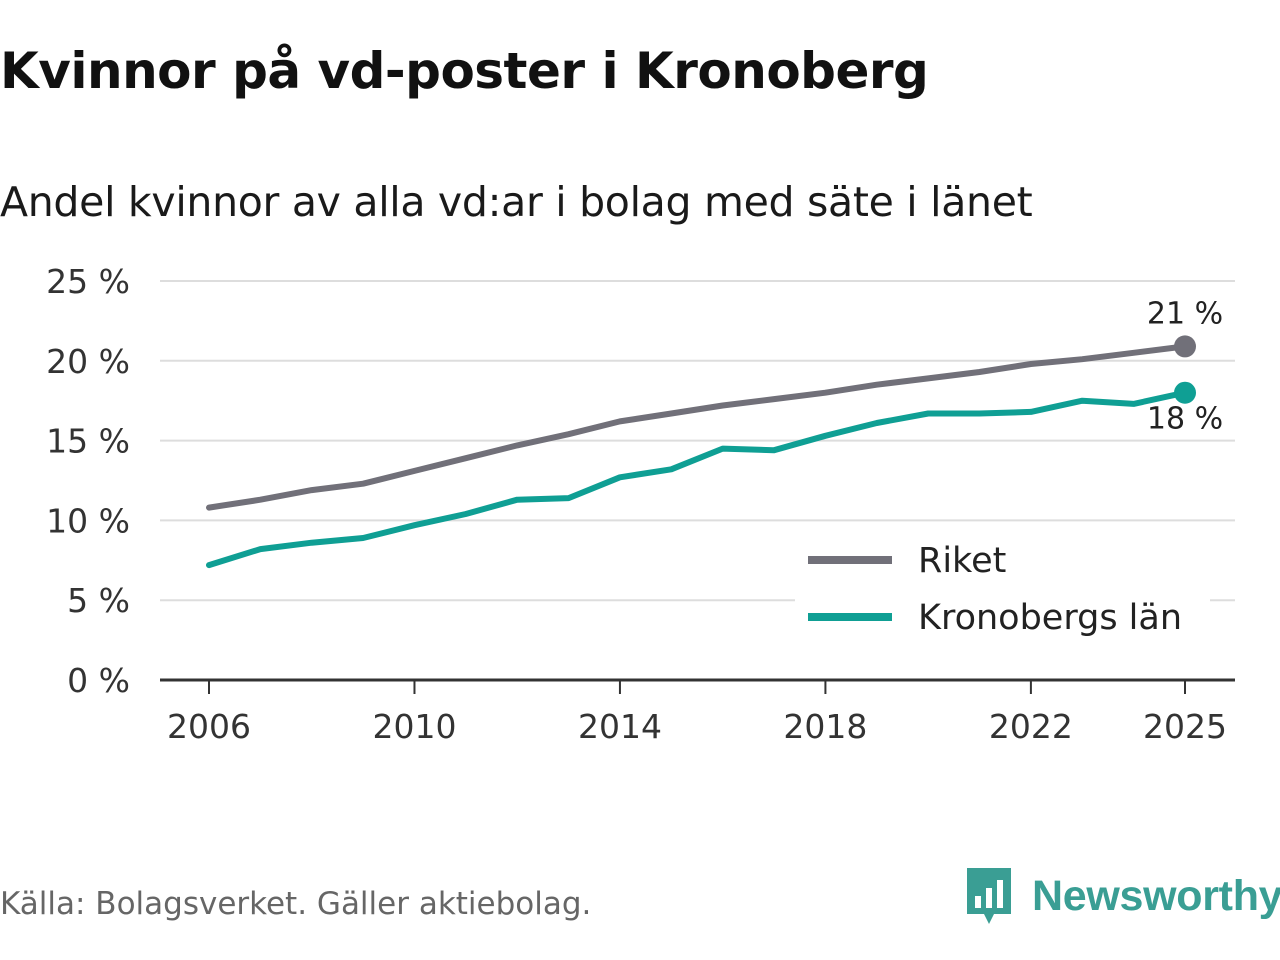 Image resolution: width=1280 pixels, height=960 pixels. I want to click on x-tick-label: 2018, so click(825, 726).